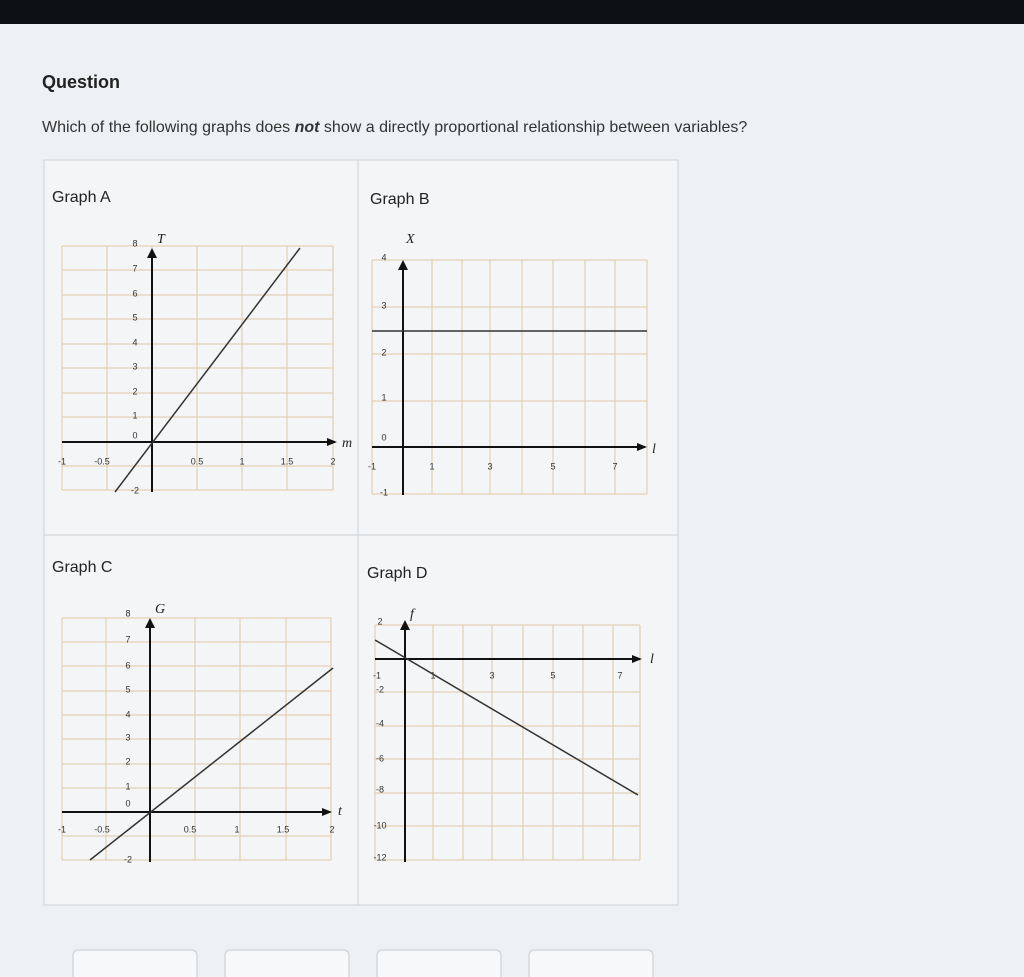  I want to click on y-axis-label: T, so click(161, 239).